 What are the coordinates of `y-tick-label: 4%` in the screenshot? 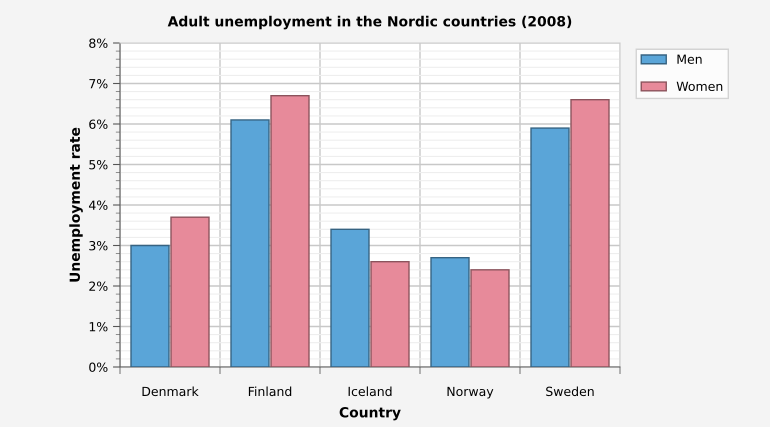 It's located at (98, 205).